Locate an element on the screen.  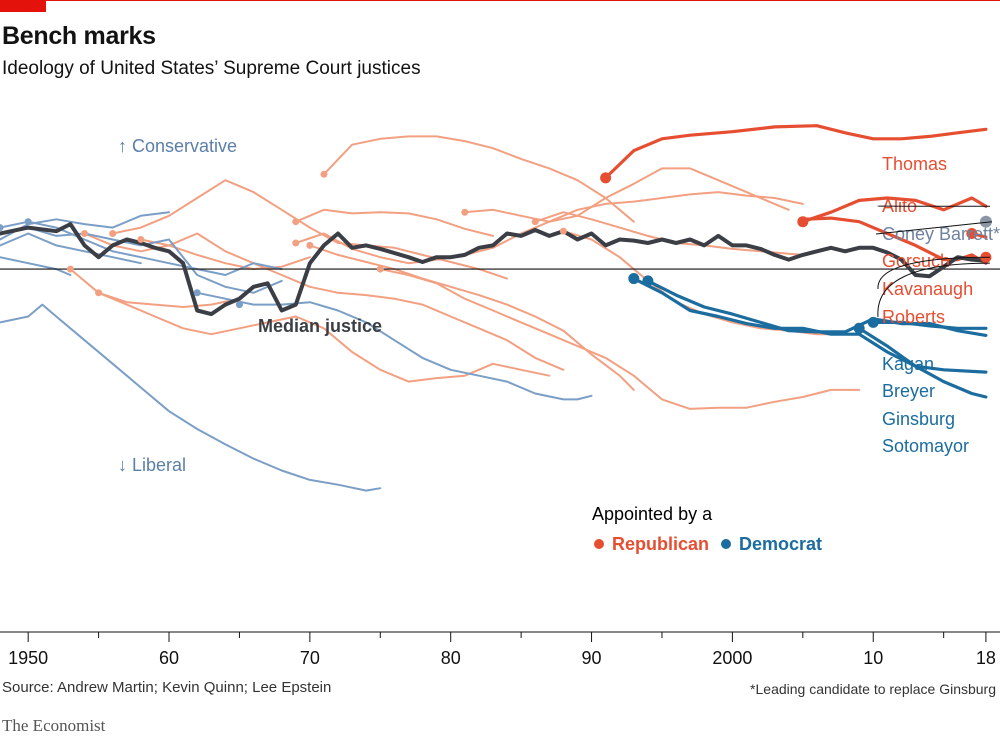
brand-tag is located at coordinates (23, 6).